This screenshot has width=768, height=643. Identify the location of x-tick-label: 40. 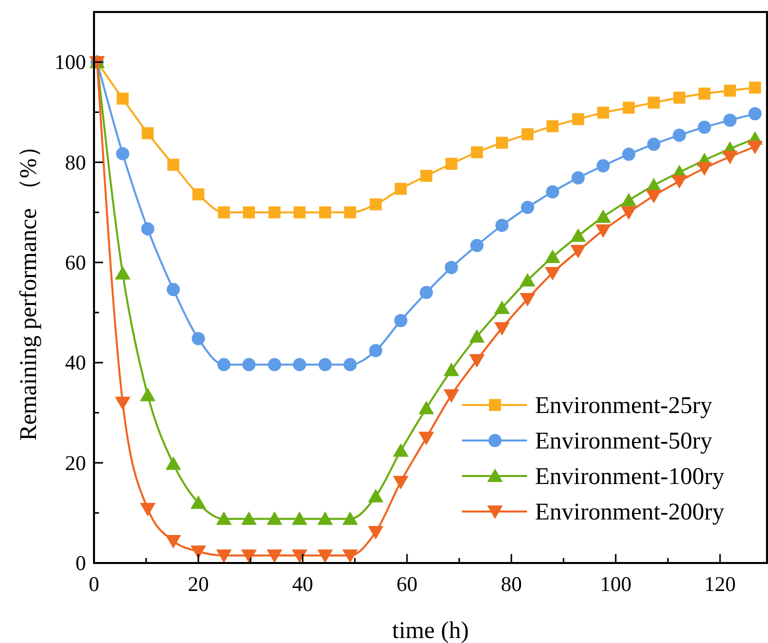
(303, 584).